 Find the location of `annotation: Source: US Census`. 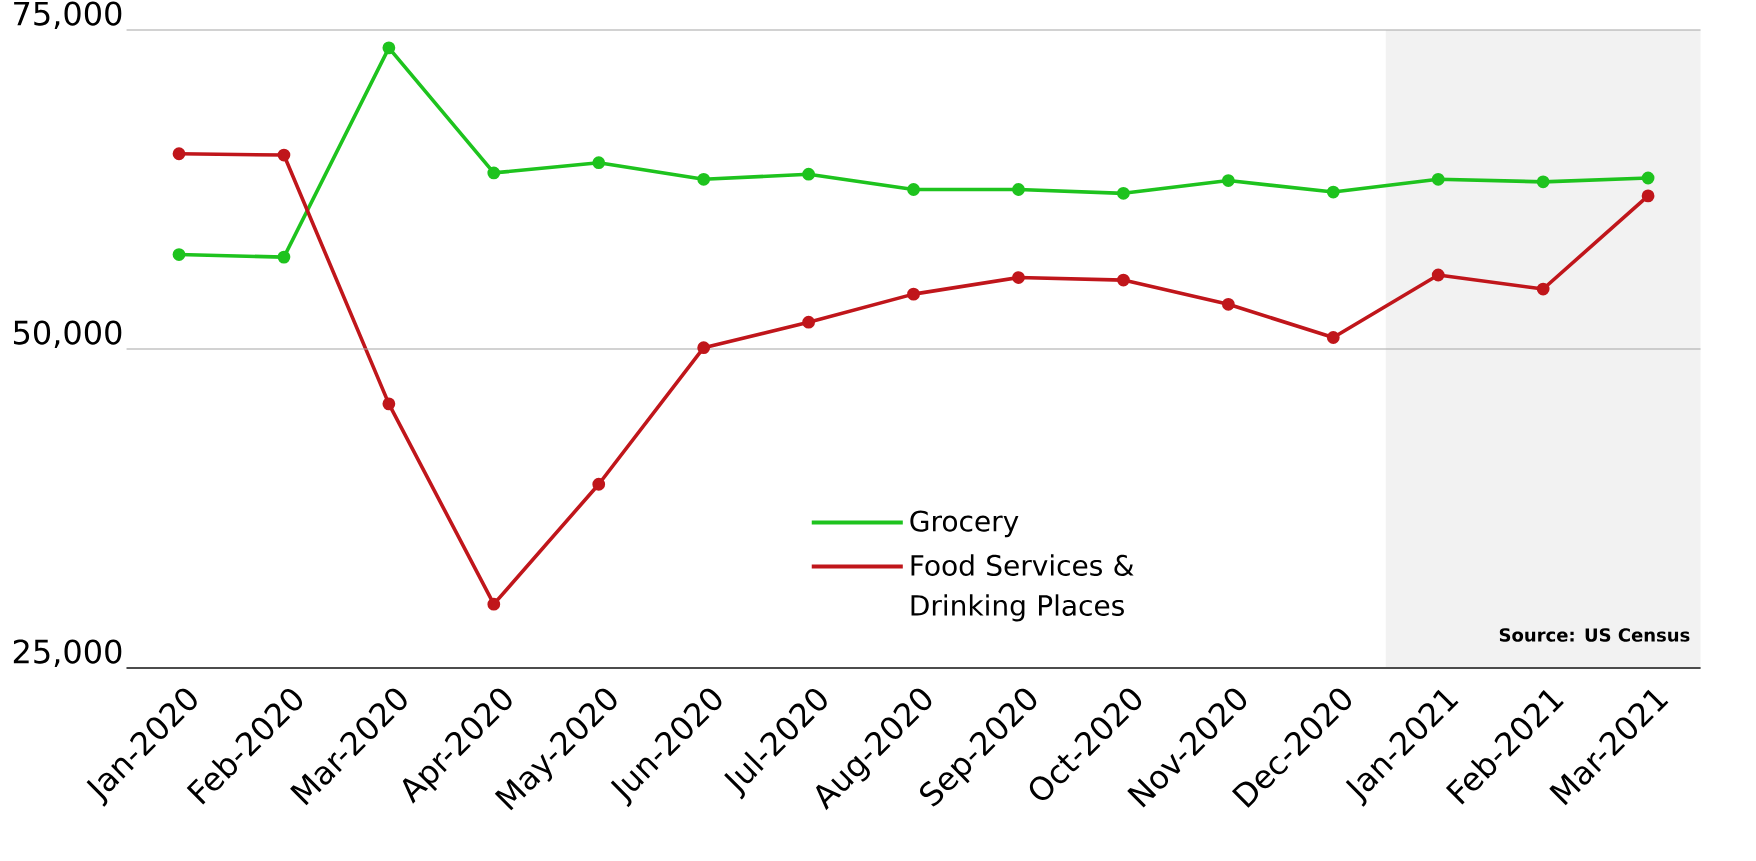

annotation: Source: US Census is located at coordinates (1594, 635).